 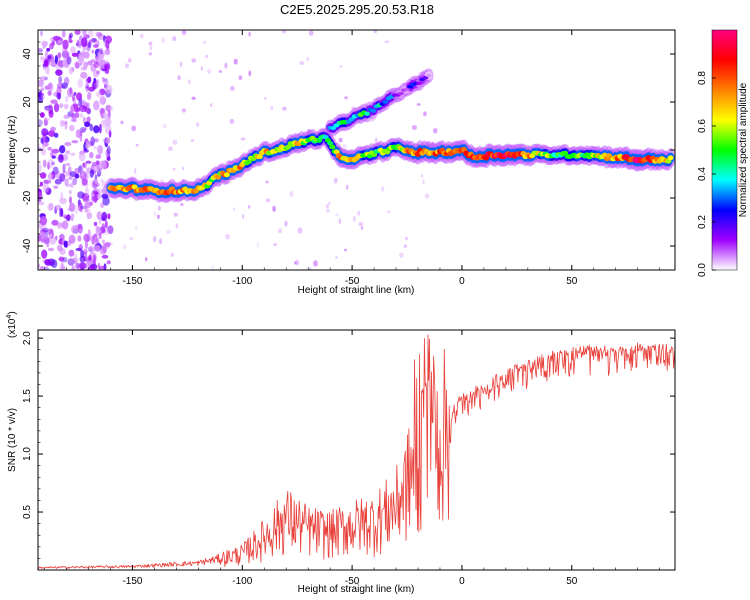 What do you see at coordinates (27, 512) in the screenshot?
I see `y-tick-label: 0.5` at bounding box center [27, 512].